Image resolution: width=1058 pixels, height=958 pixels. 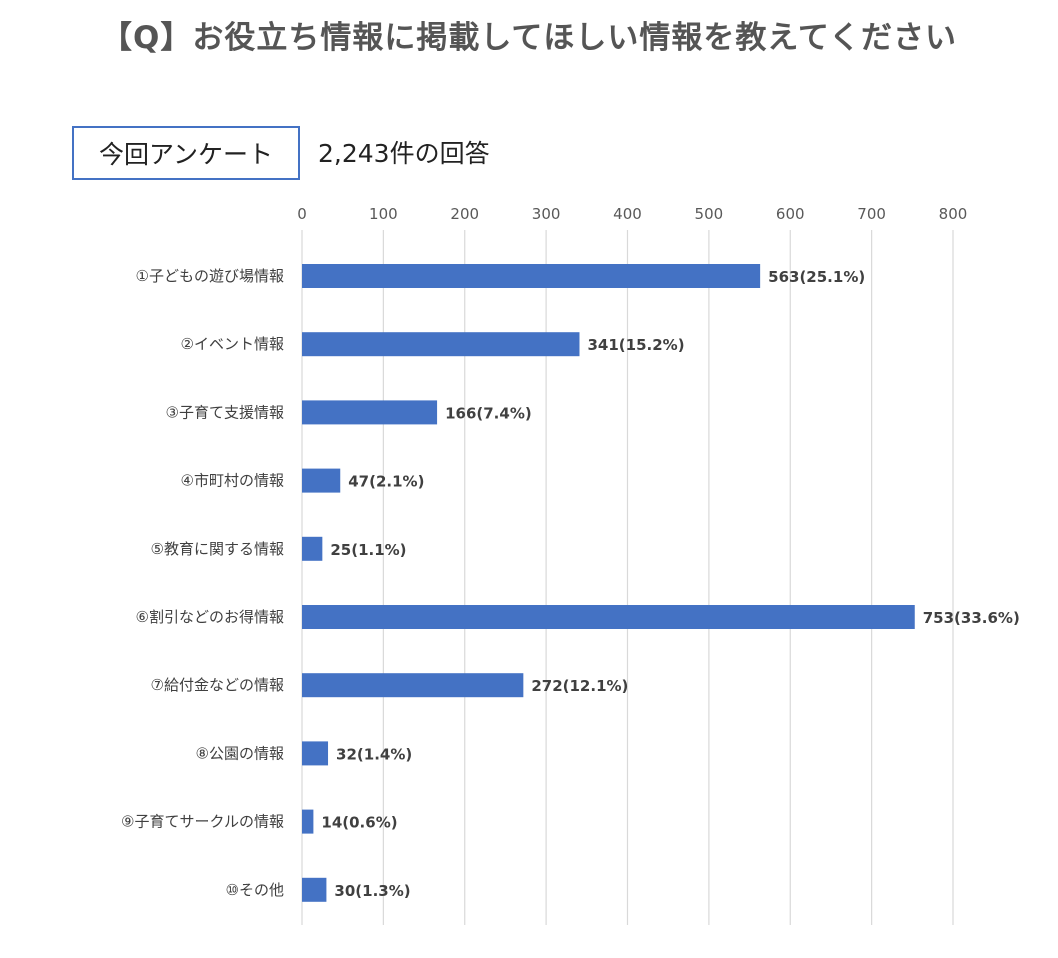 What do you see at coordinates (225, 412) in the screenshot?
I see `category-label: ③子育て支援情報` at bounding box center [225, 412].